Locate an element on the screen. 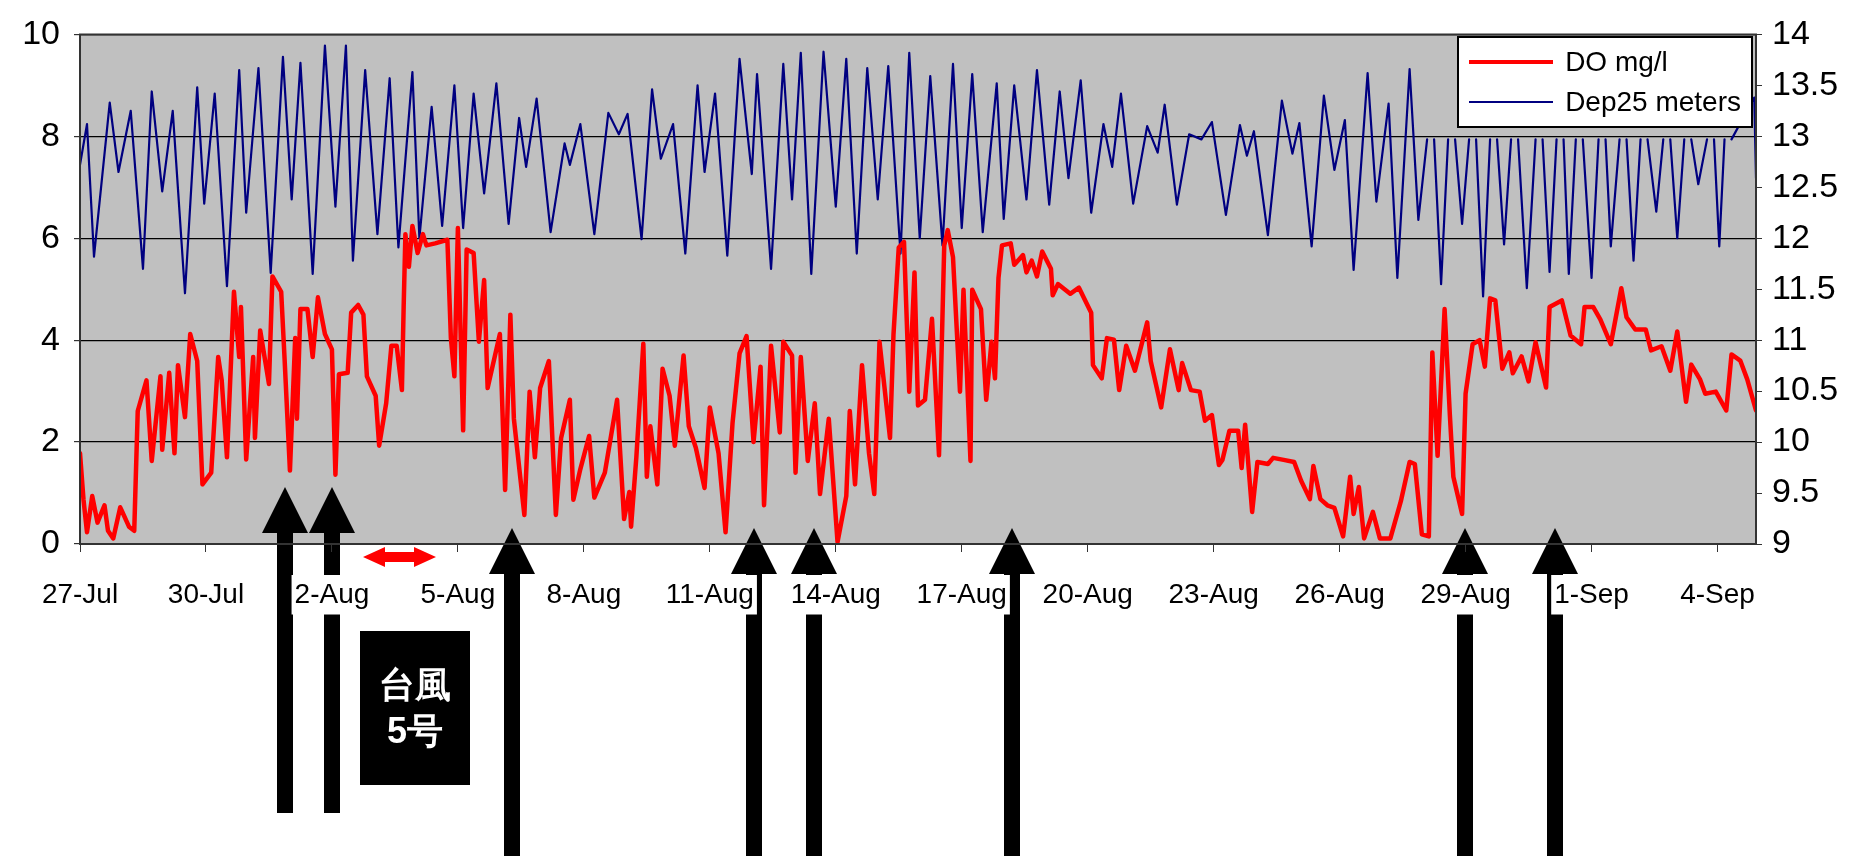 This screenshot has width=1864, height=861. y2-tick-label: 10.5 is located at coordinates (1805, 388).